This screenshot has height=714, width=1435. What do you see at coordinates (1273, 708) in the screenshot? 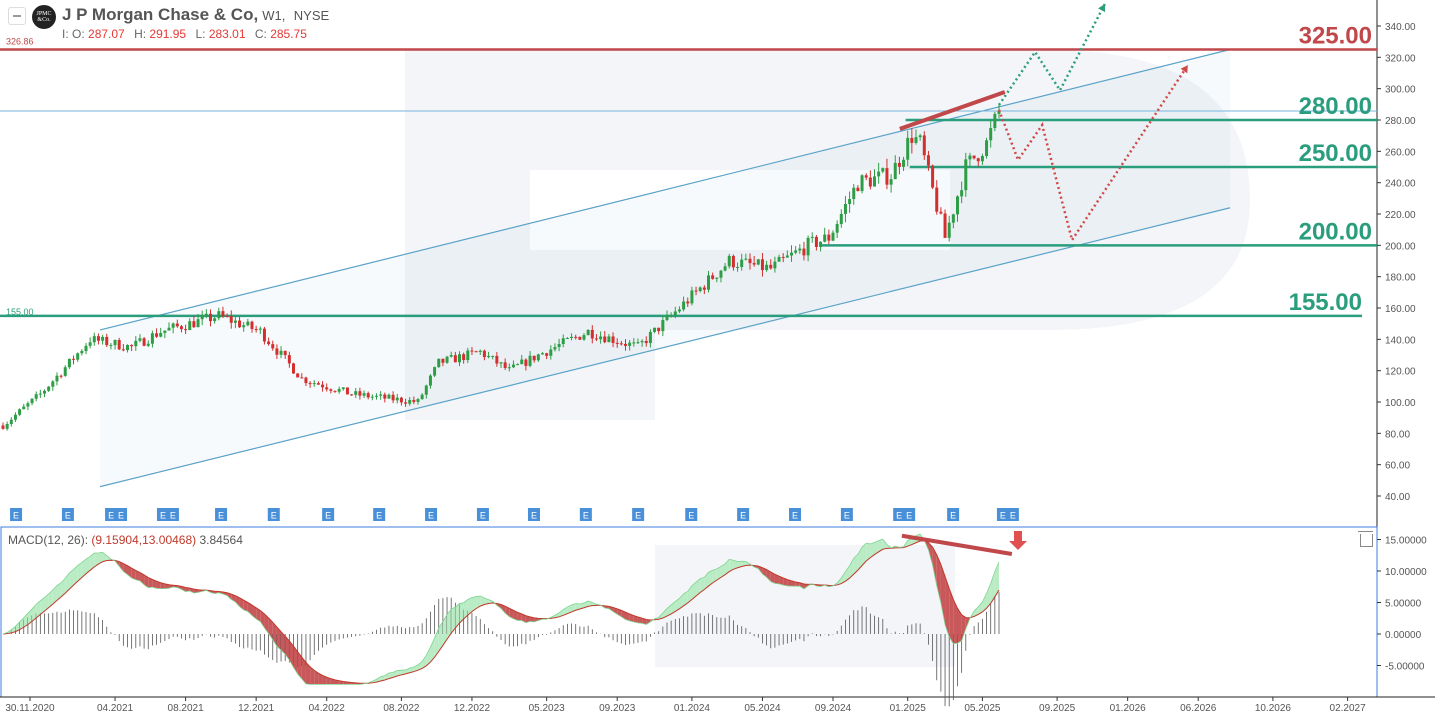
I see `time-tick-label: 10.2026` at bounding box center [1273, 708].